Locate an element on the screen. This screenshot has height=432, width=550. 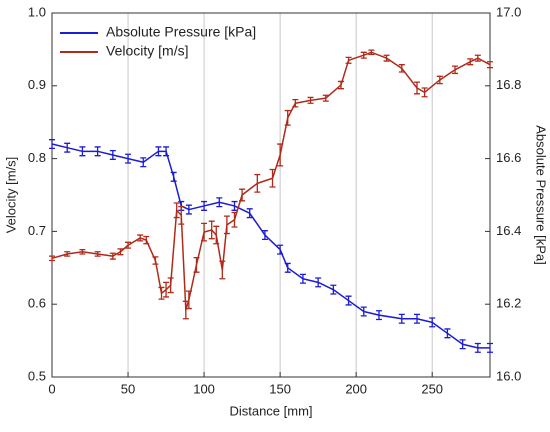
y-tick-label: 0.8 is located at coordinates (37, 157).